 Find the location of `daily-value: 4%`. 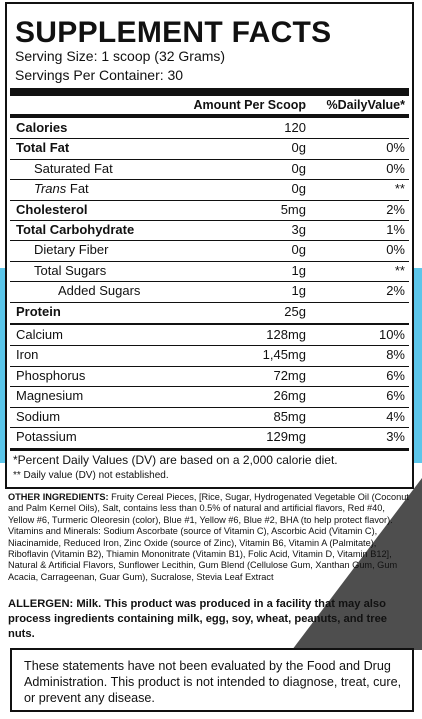

daily-value: 4% is located at coordinates (395, 416).